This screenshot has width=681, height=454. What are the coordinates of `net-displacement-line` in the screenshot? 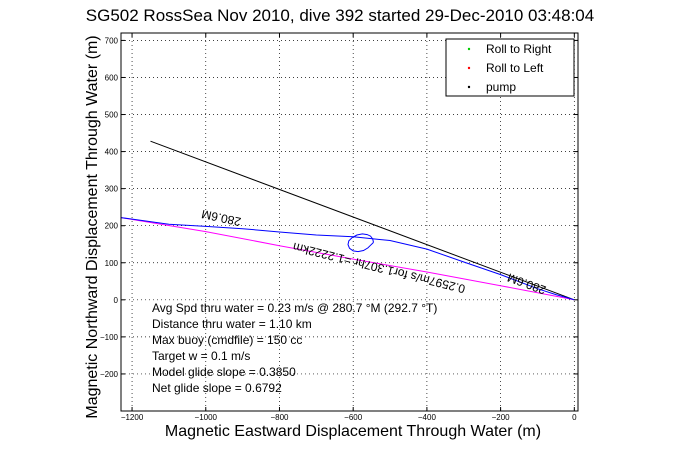 It's located at (347, 259).